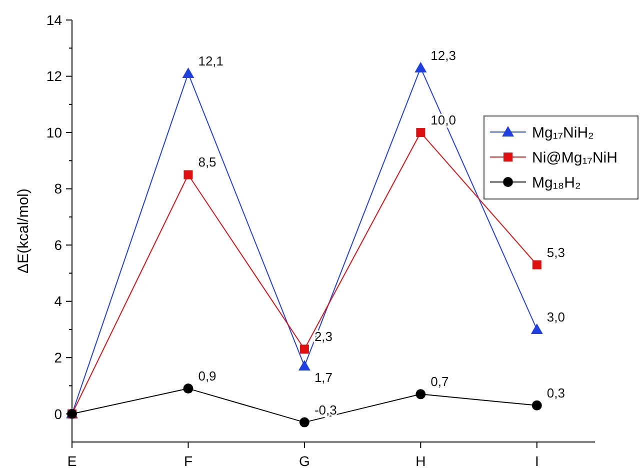 The width and height of the screenshot is (642, 468). I want to click on legend-label: Mg₁₇NiH₂, so click(563, 133).